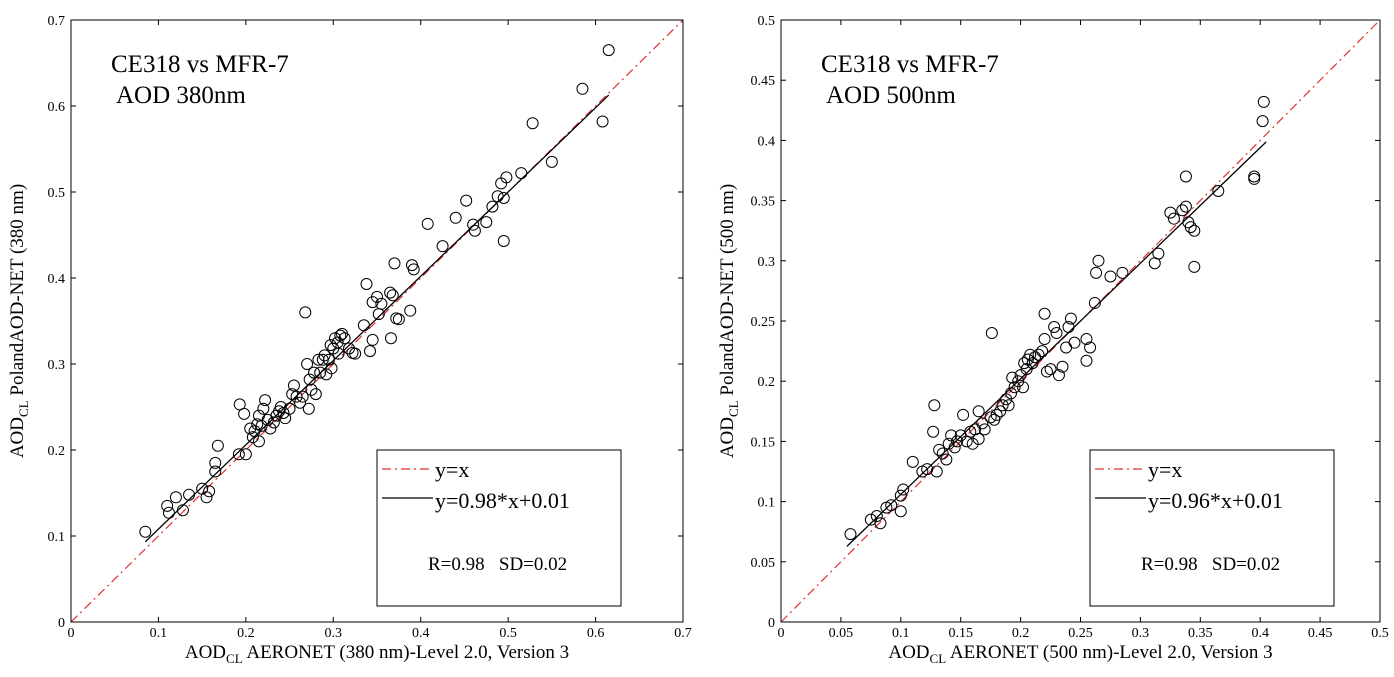  What do you see at coordinates (57, 451) in the screenshot?
I see `chart1-ytick-label: 0.2` at bounding box center [57, 451].